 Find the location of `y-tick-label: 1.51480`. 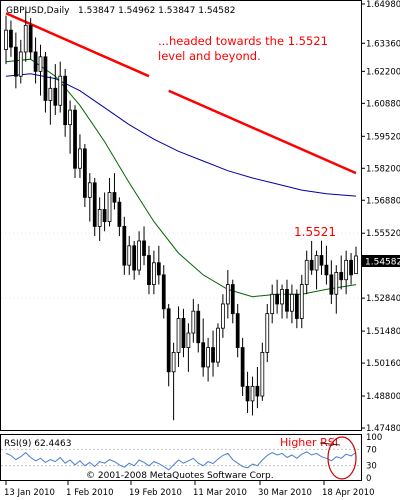

y-tick-label: 1.51480 is located at coordinates (383, 332).